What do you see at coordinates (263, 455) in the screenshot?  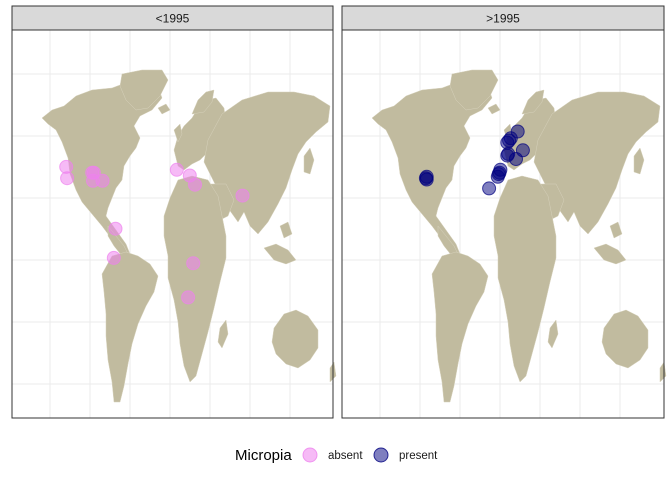 I see `legend-title: Micropia` at bounding box center [263, 455].